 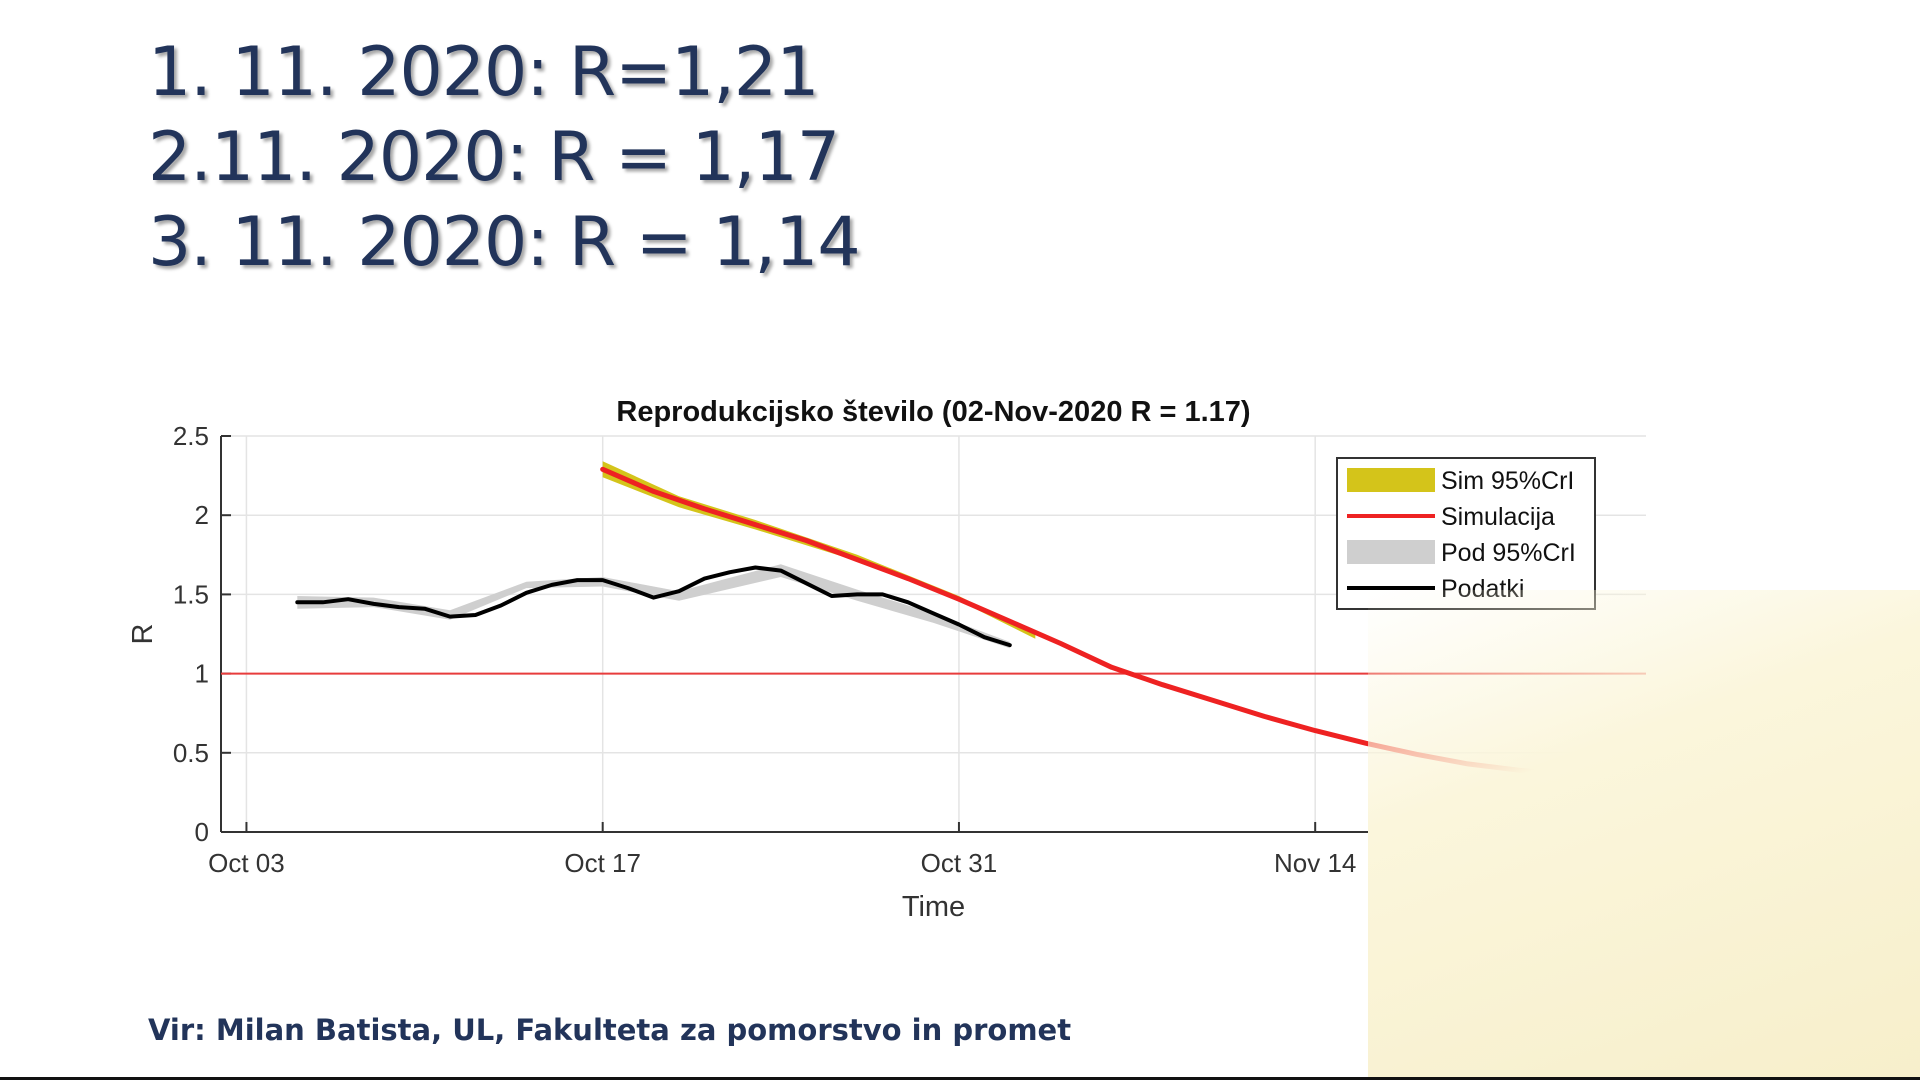 What do you see at coordinates (202, 674) in the screenshot?
I see `y-tick-label: 1` at bounding box center [202, 674].